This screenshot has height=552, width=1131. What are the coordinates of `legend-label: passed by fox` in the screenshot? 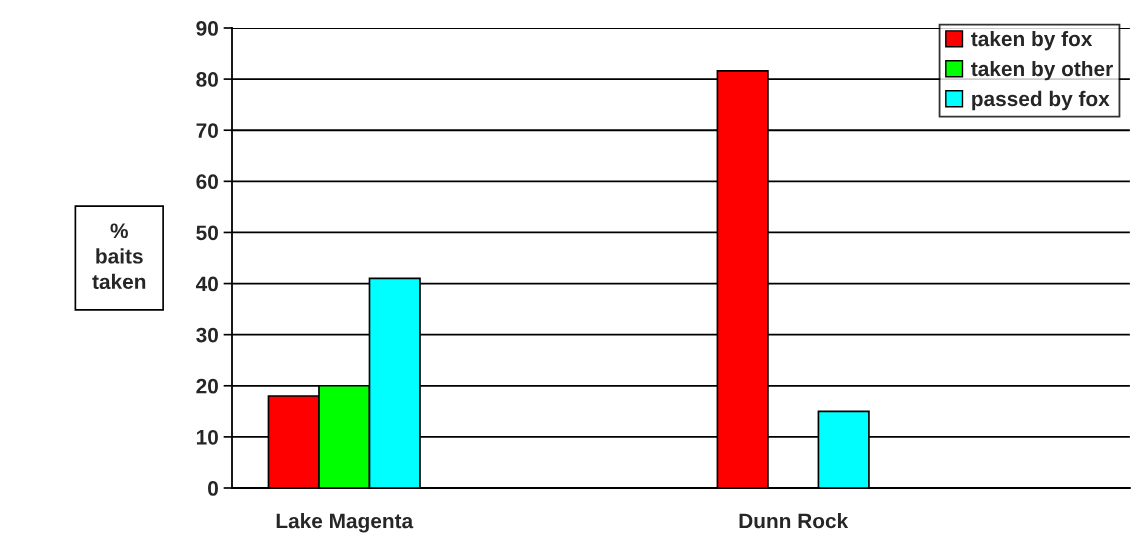 It's located at (1041, 100).